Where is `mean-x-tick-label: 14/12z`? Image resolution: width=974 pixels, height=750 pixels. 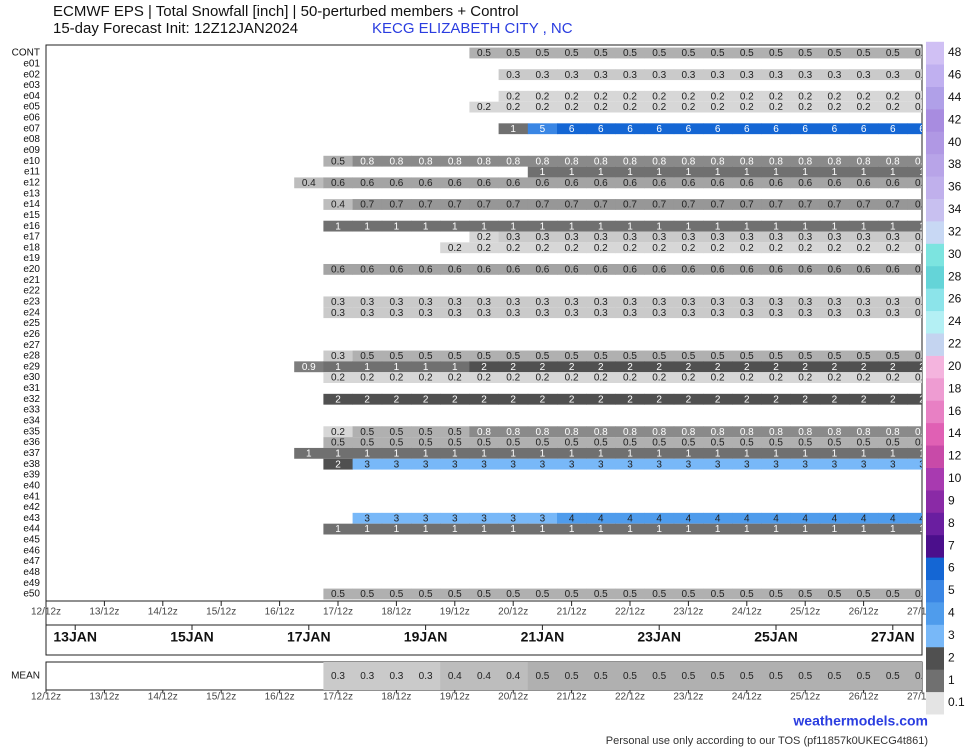 mean-x-tick-label: 14/12z is located at coordinates (163, 697).